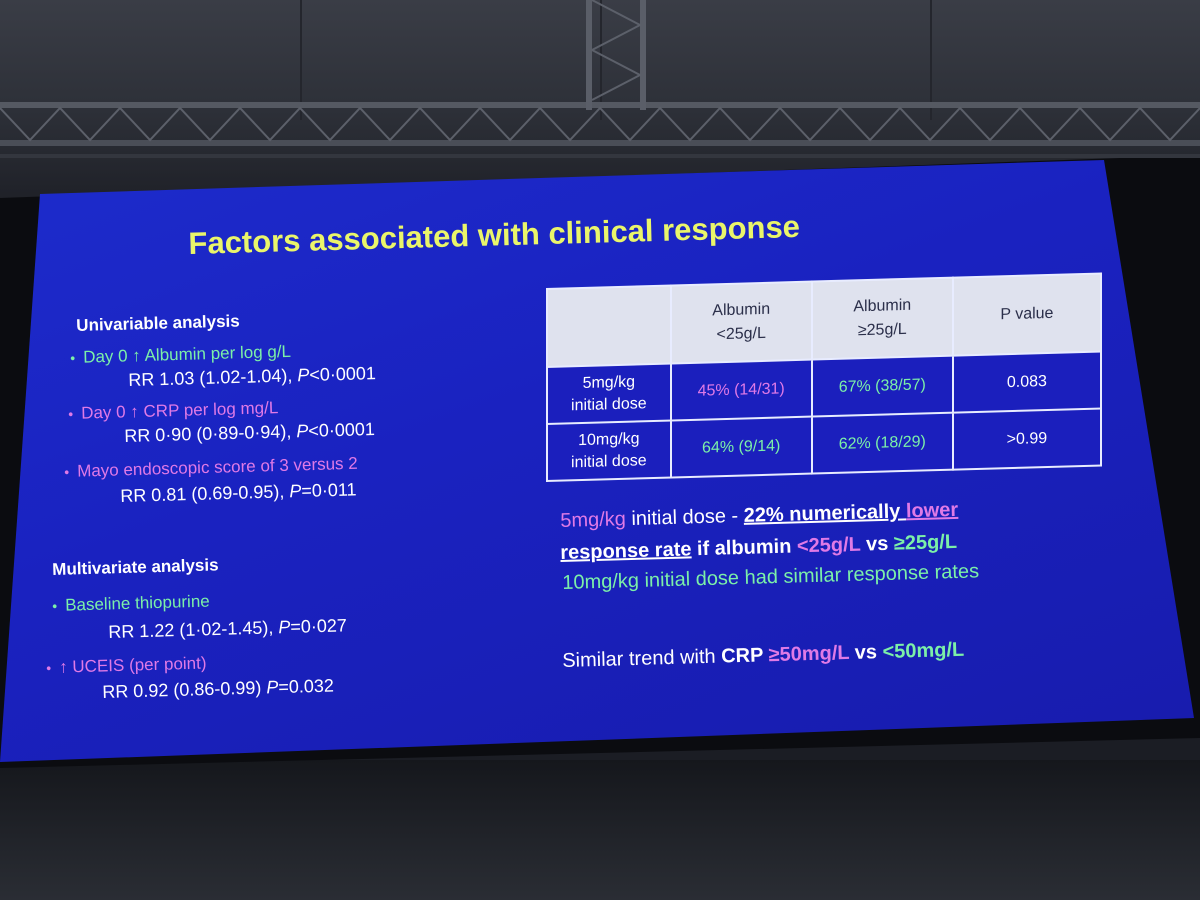 This screenshot has width=1200, height=900. What do you see at coordinates (882, 330) in the screenshot?
I see `header-line: ≥25g/L` at bounding box center [882, 330].